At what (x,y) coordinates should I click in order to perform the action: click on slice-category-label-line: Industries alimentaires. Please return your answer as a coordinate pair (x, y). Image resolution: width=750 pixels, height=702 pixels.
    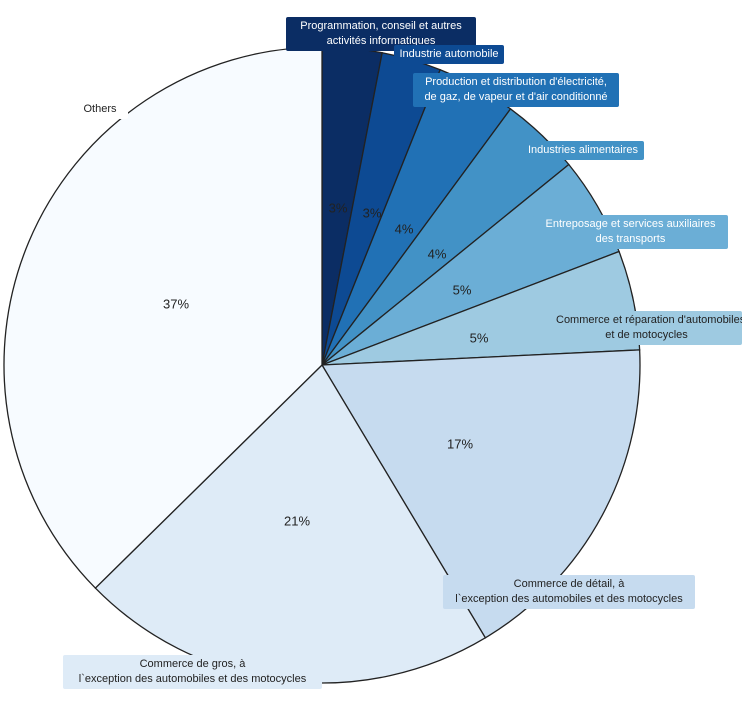
    Looking at the image, I should click on (583, 150).